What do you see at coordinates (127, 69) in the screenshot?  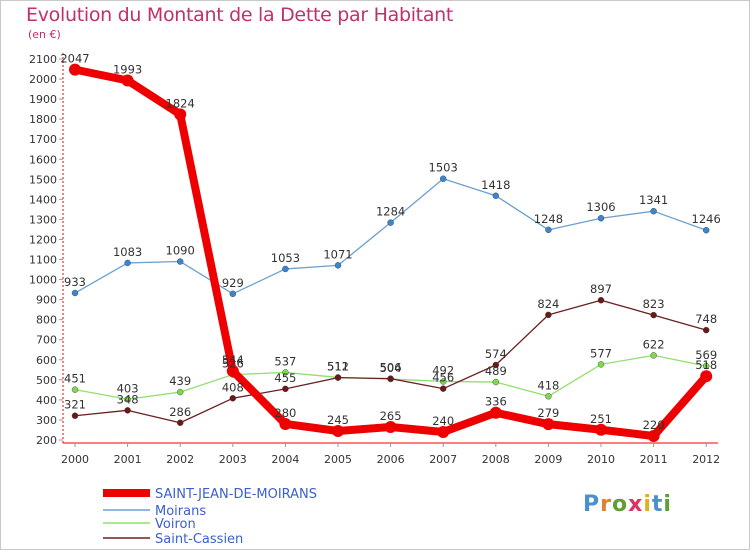 I see `data-label: 1993` at bounding box center [127, 69].